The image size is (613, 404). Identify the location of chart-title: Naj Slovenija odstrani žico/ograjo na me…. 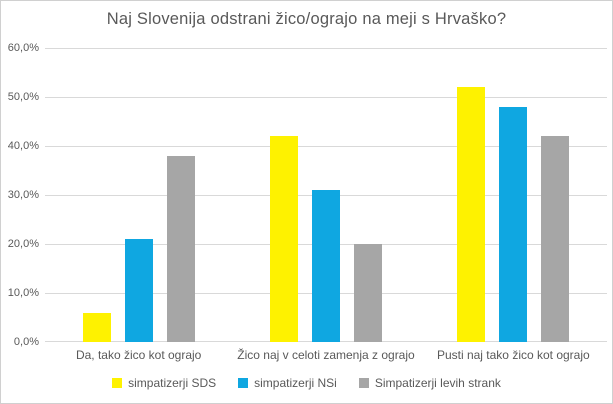
(306, 19).